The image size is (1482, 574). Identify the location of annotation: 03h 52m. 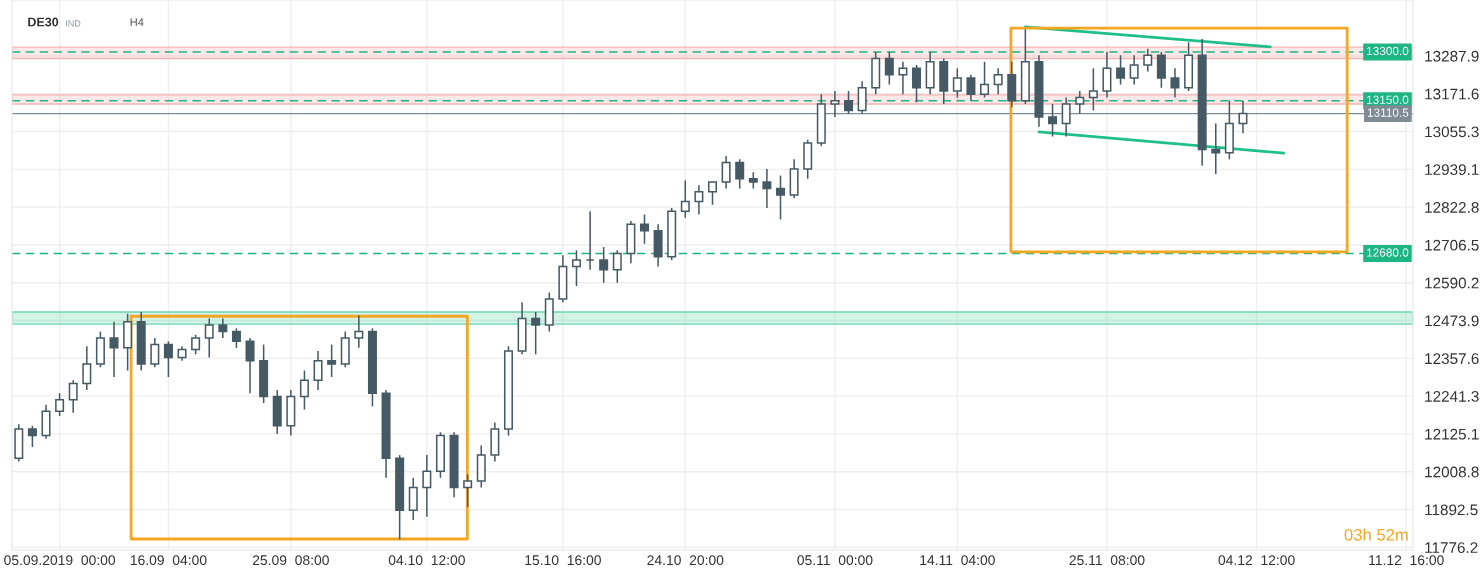
(1376, 534).